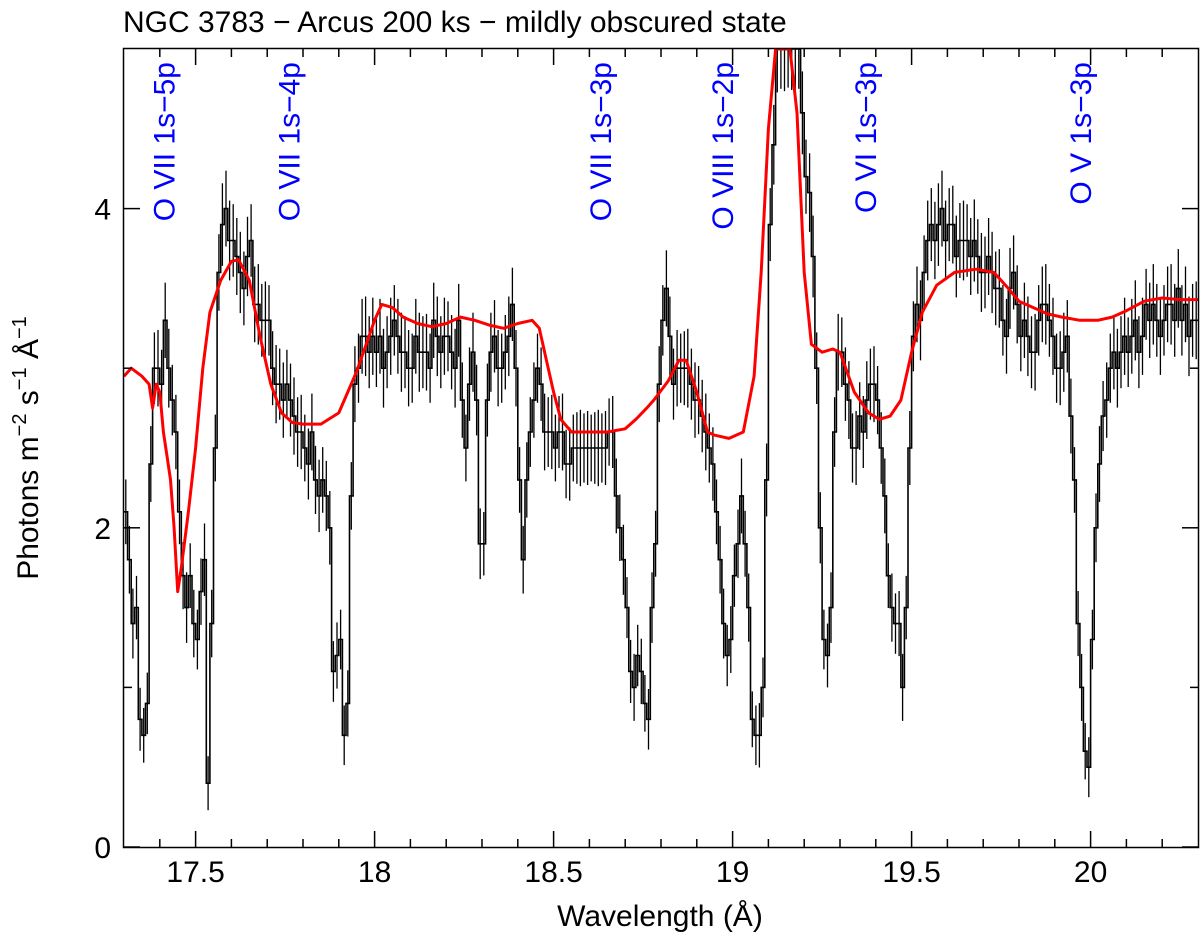 The image size is (1200, 942). What do you see at coordinates (20, 327) in the screenshot?
I see `y-label-exp3: −1` at bounding box center [20, 327].